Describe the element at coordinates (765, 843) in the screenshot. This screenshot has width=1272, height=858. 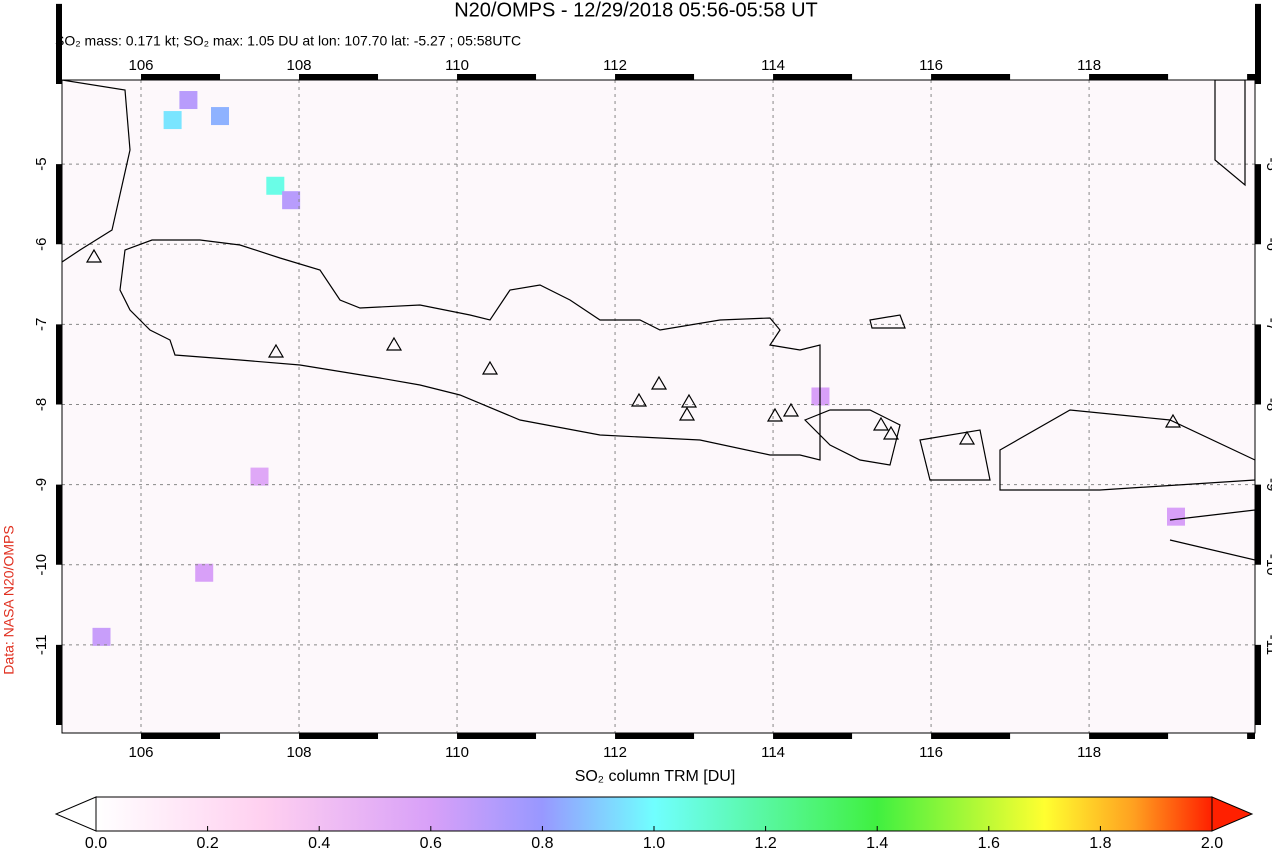
I see `colorbar-tick-label: 1.2` at that location.